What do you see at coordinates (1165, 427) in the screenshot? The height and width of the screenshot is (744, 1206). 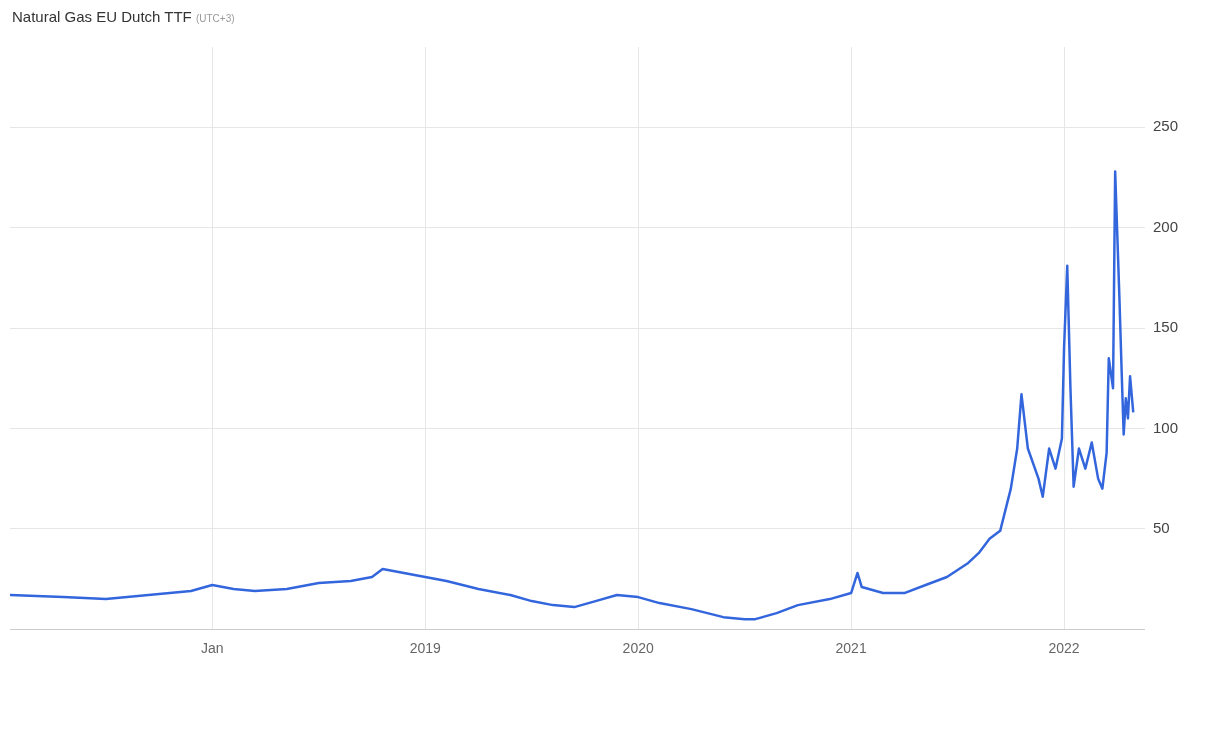 I see `y-tick-label: 100` at bounding box center [1165, 427].